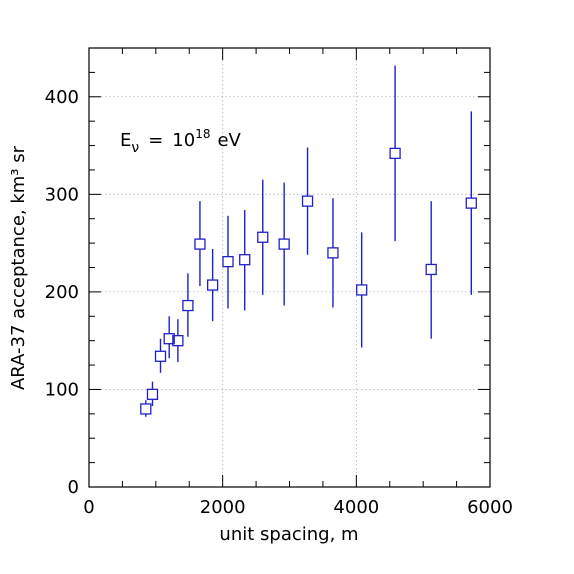 The image size is (574, 574). I want to click on energy-exponent: 18, so click(202, 134).